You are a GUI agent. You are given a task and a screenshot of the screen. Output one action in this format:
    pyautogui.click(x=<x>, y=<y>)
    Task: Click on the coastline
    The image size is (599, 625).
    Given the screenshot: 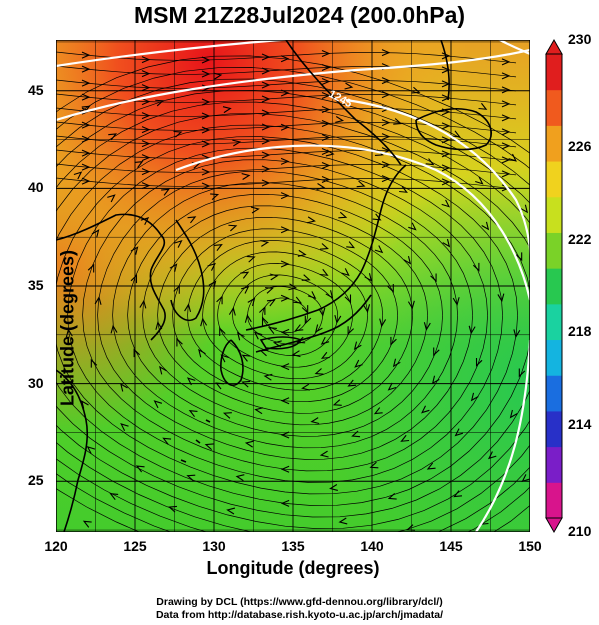 What is the action you would take?
    pyautogui.click(x=313, y=323)
    